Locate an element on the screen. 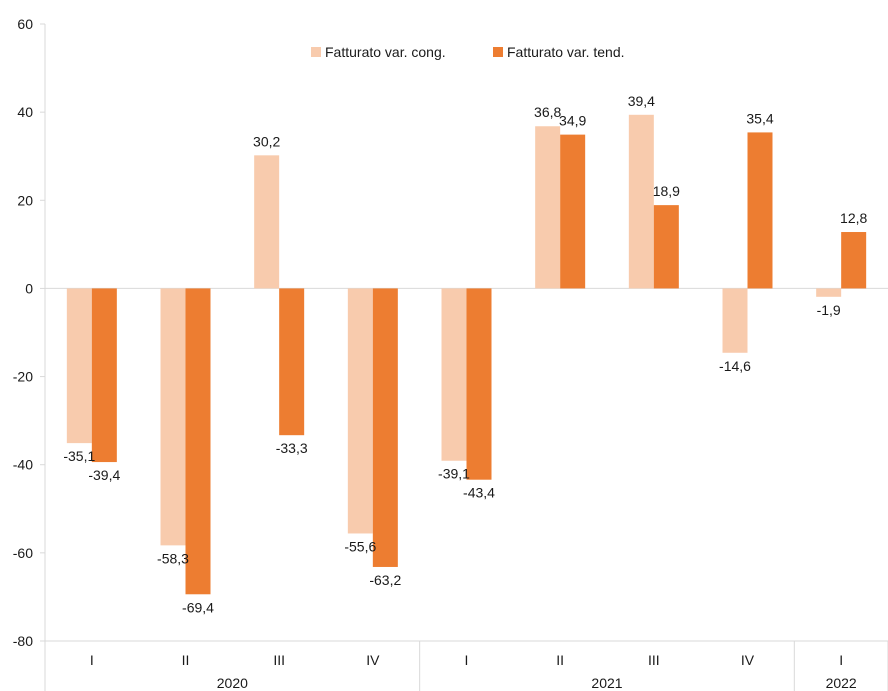 This screenshot has height=691, width=888. y-tick-label: 20 is located at coordinates (25, 200).